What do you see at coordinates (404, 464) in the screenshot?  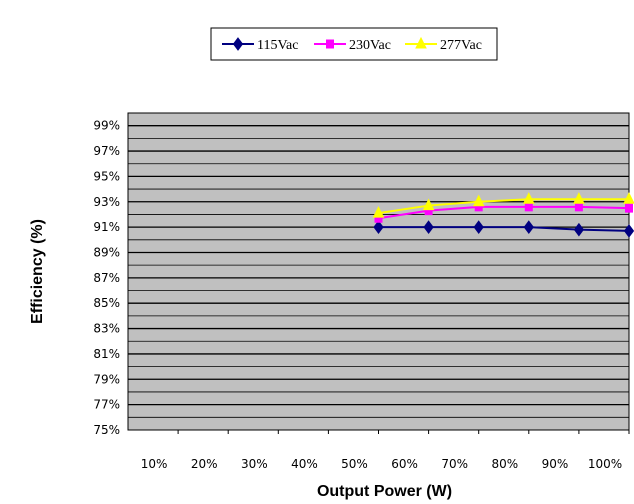 I see `x-tick-label: 60%` at bounding box center [404, 464].